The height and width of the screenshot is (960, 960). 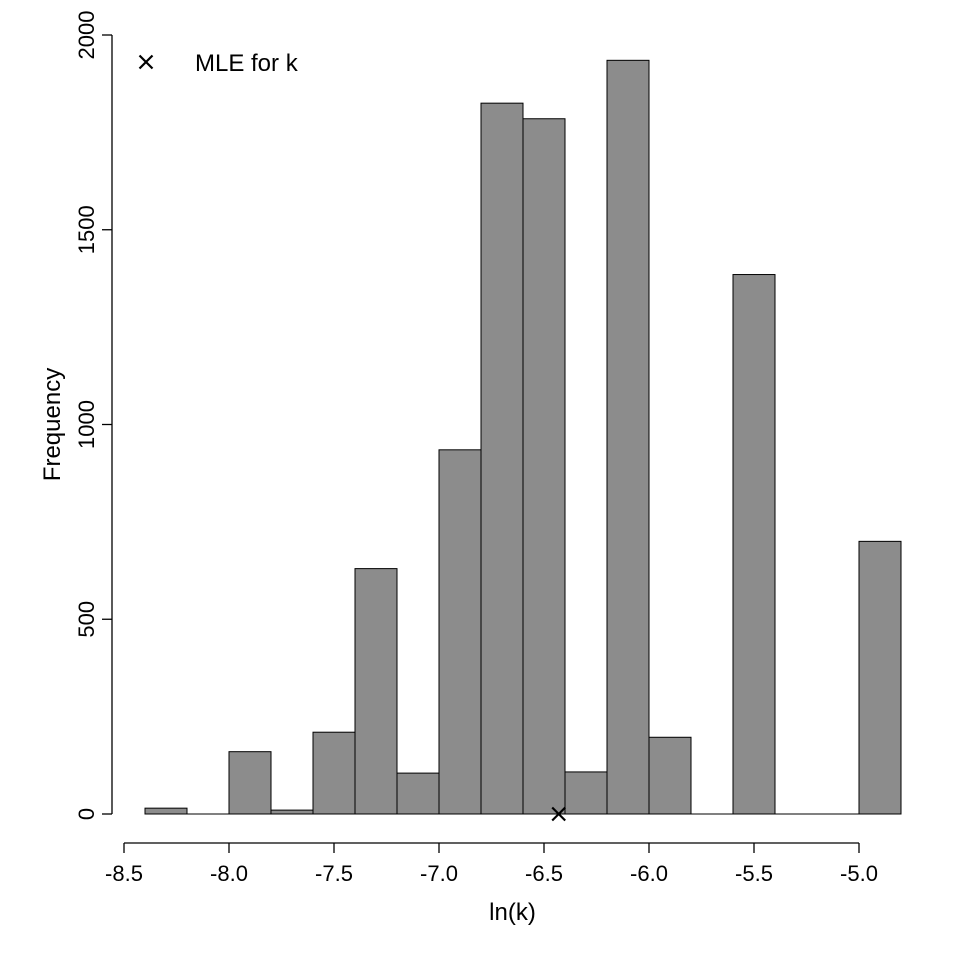 I want to click on y-tick-label: 1000, so click(x=86, y=424).